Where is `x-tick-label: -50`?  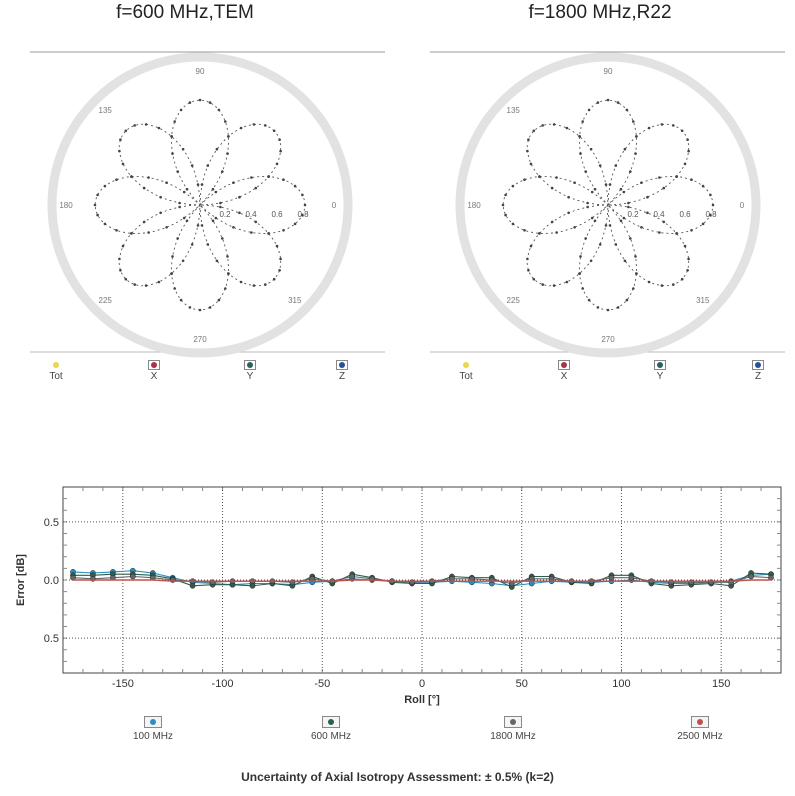
x-tick-label: -50 is located at coordinates (322, 684).